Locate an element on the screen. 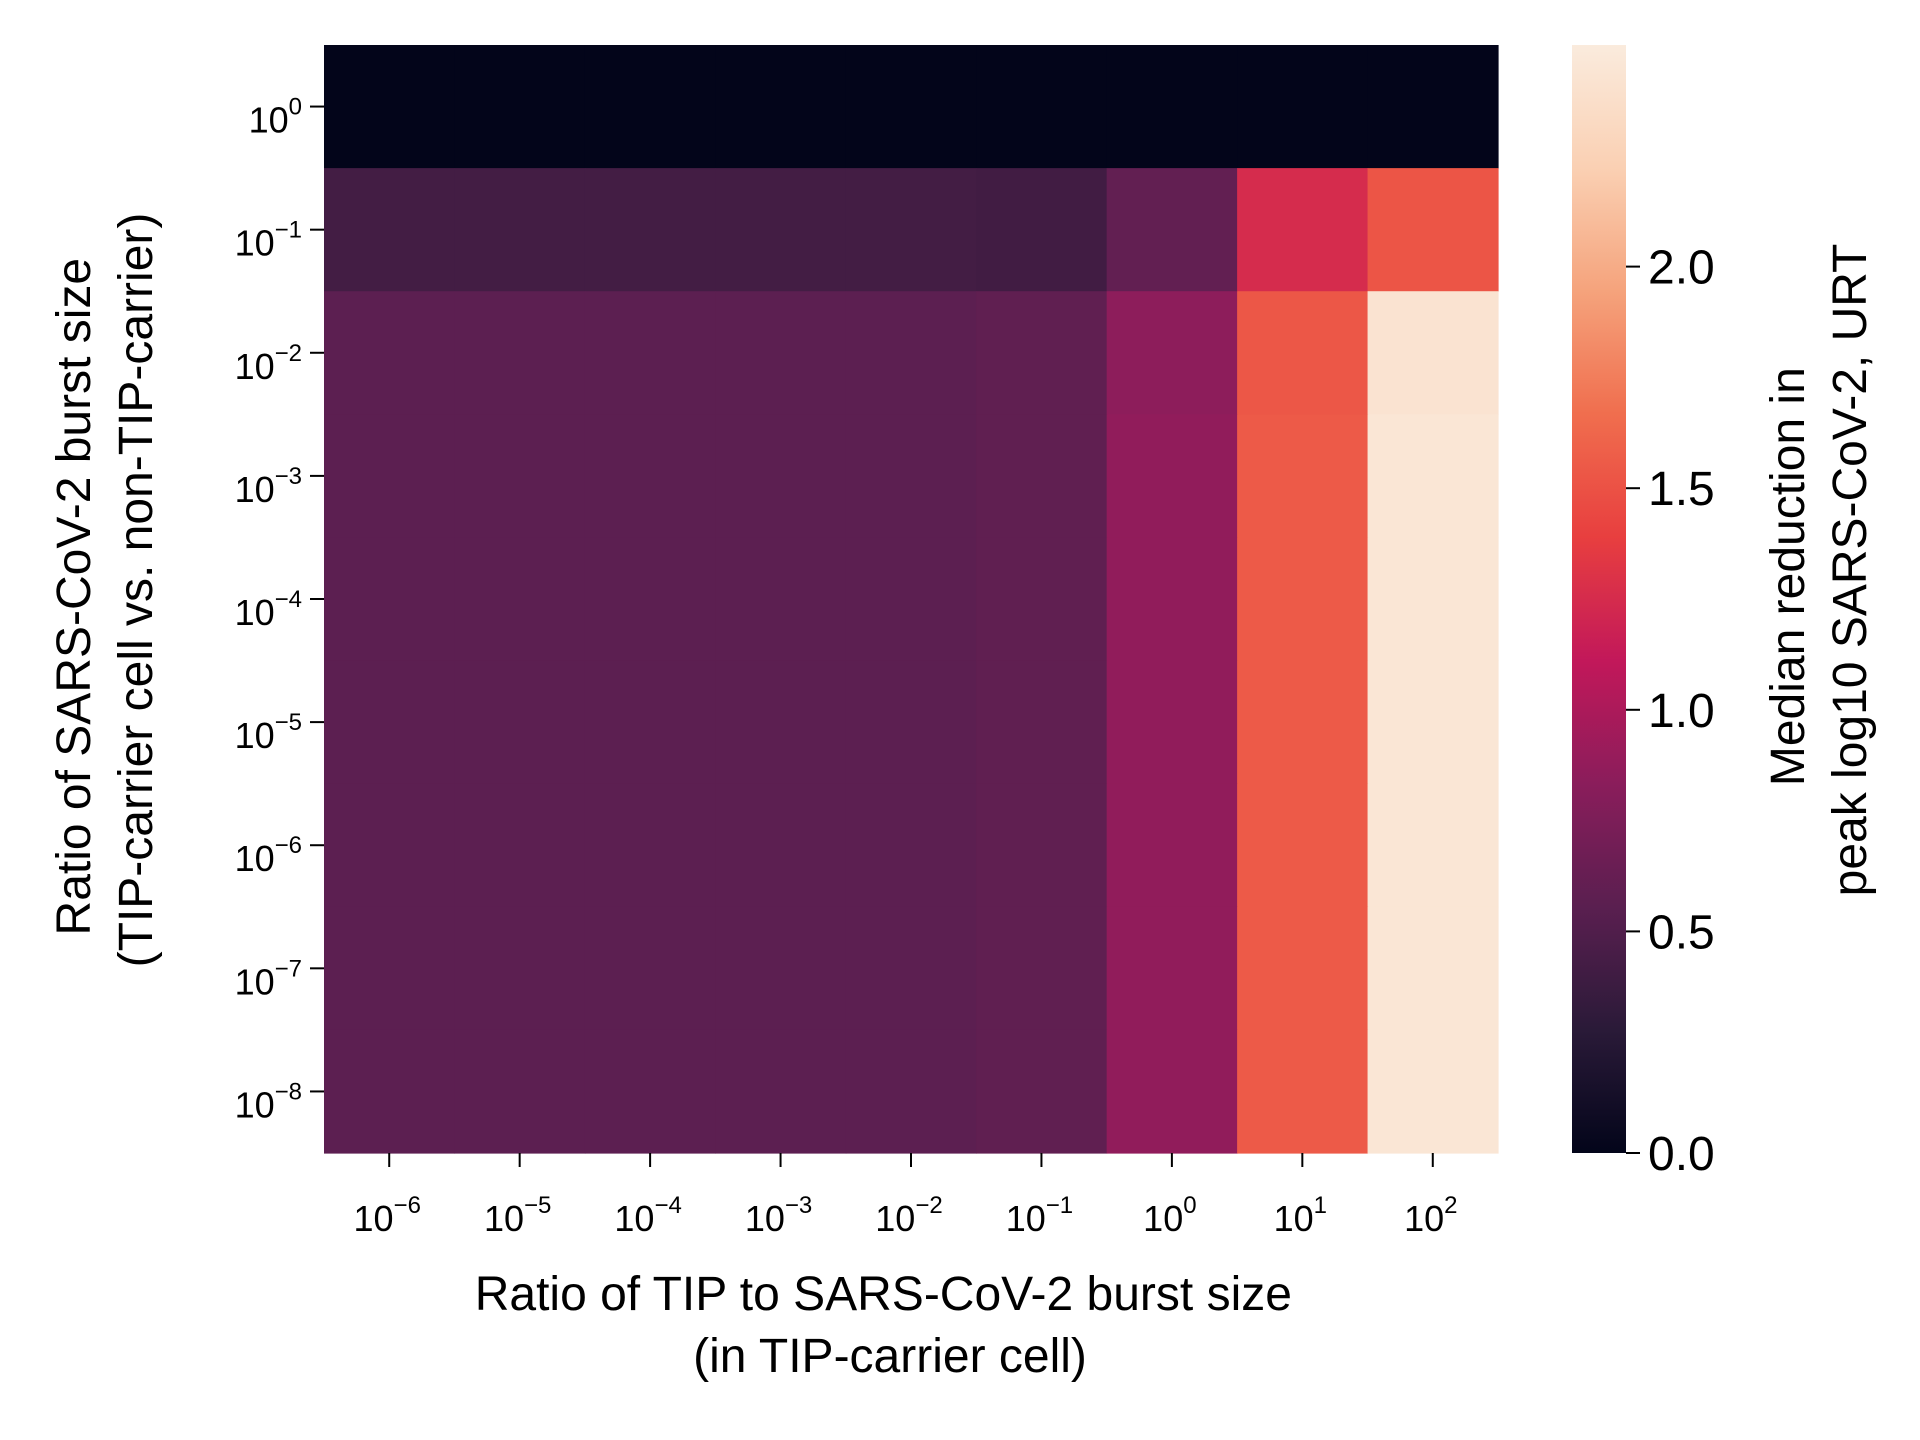 This screenshot has width=1920, height=1440. heatmap-cell-r8-c3 is located at coordinates (781, 1091).